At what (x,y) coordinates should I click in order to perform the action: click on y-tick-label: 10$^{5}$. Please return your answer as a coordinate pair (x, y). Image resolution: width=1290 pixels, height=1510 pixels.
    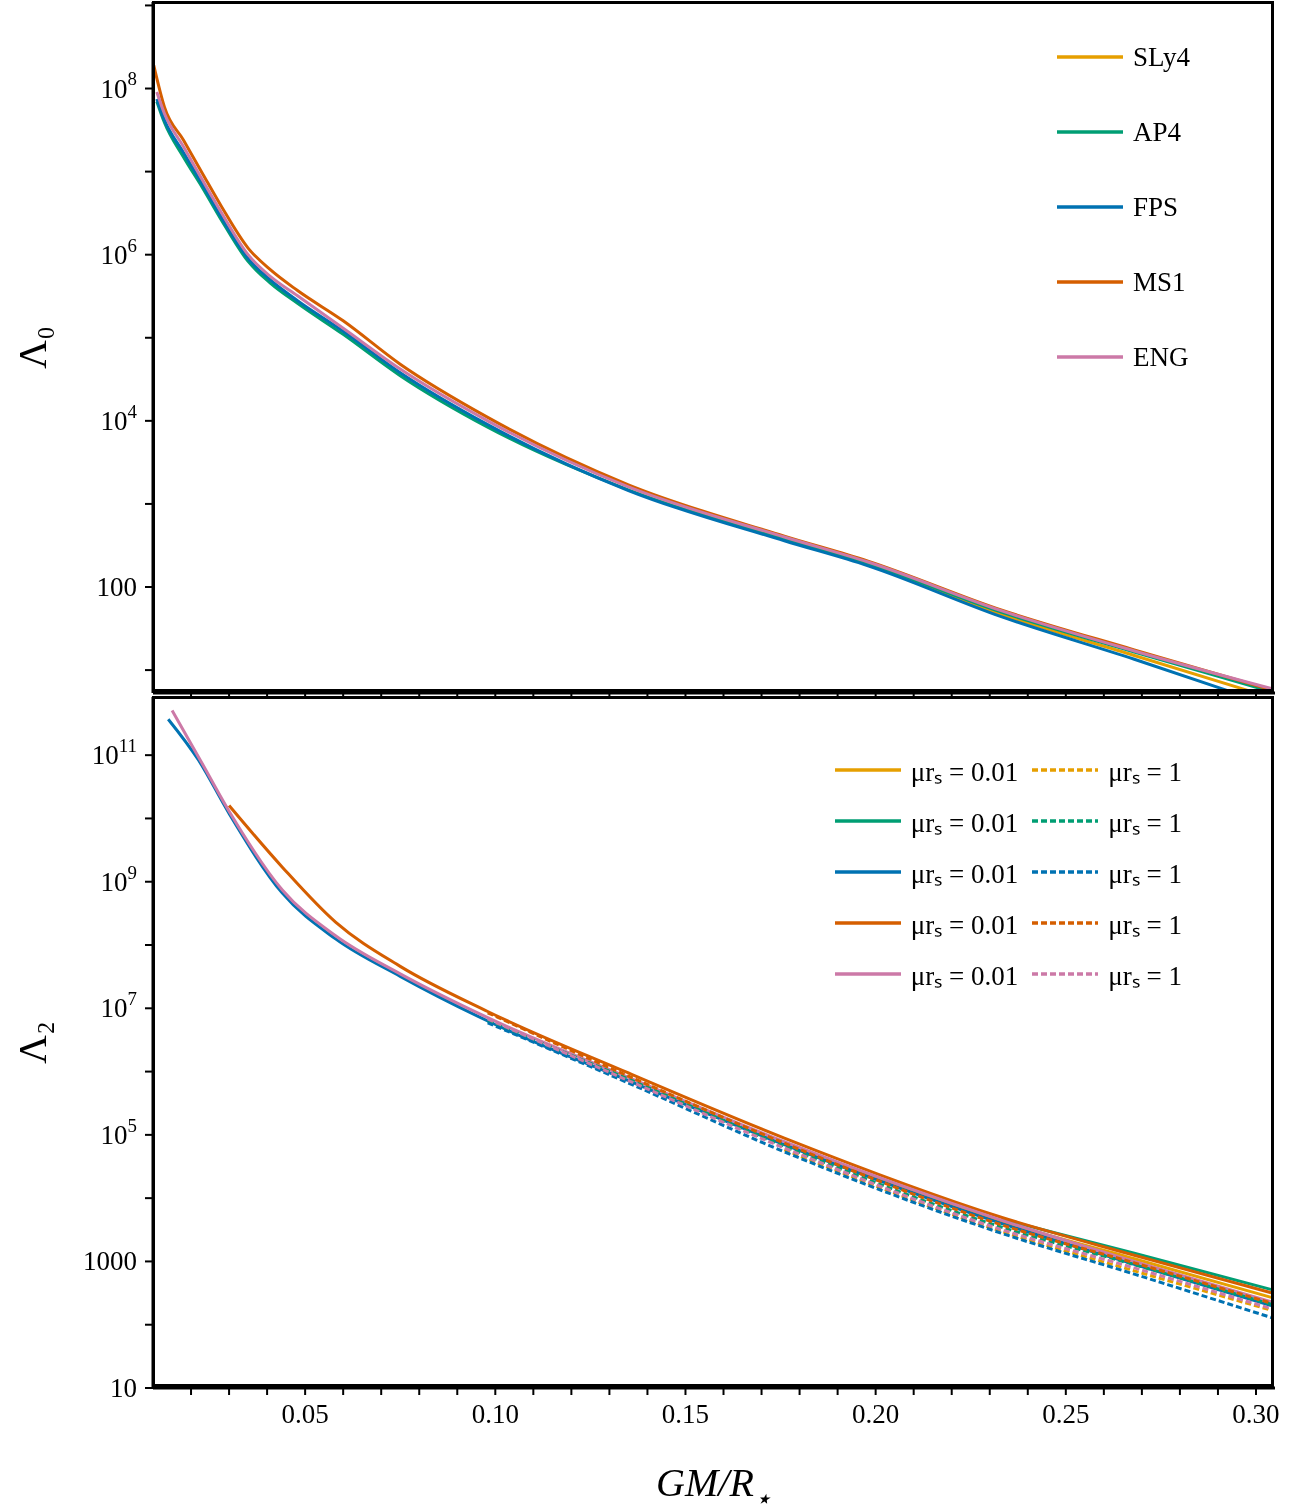
    Looking at the image, I should click on (118, 1132).